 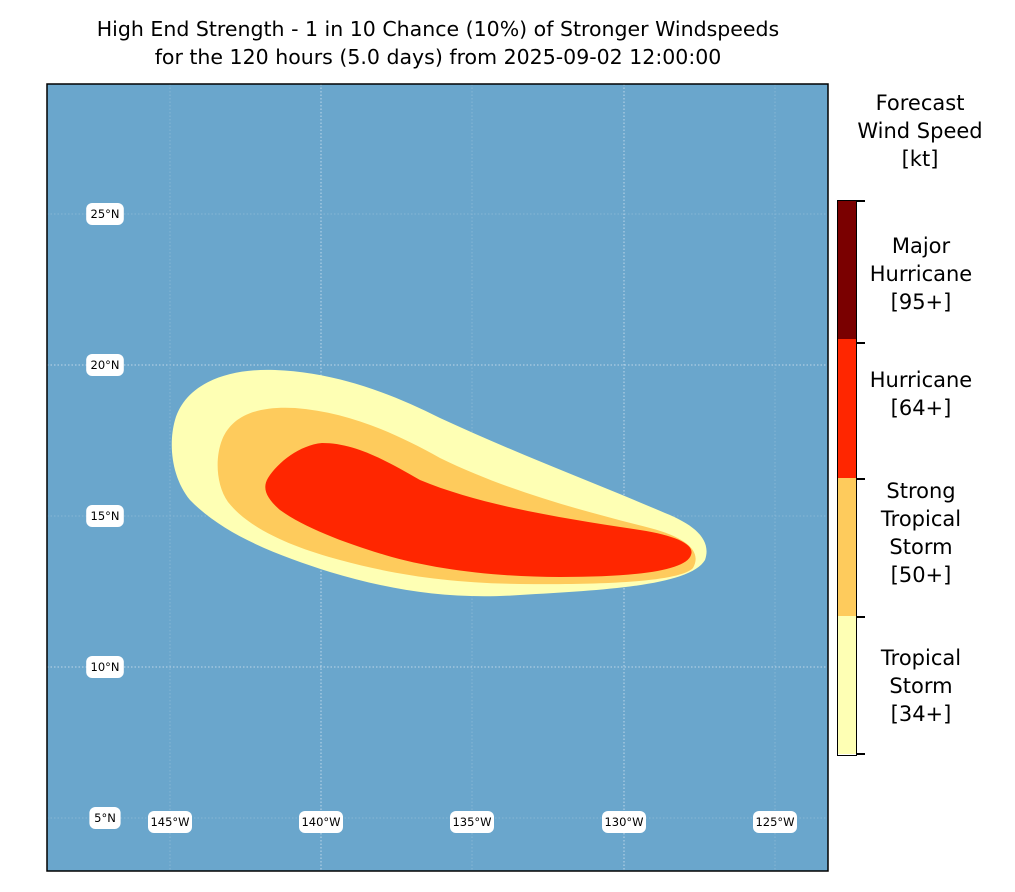 I want to click on svg-text: 125°W, so click(x=774, y=822).